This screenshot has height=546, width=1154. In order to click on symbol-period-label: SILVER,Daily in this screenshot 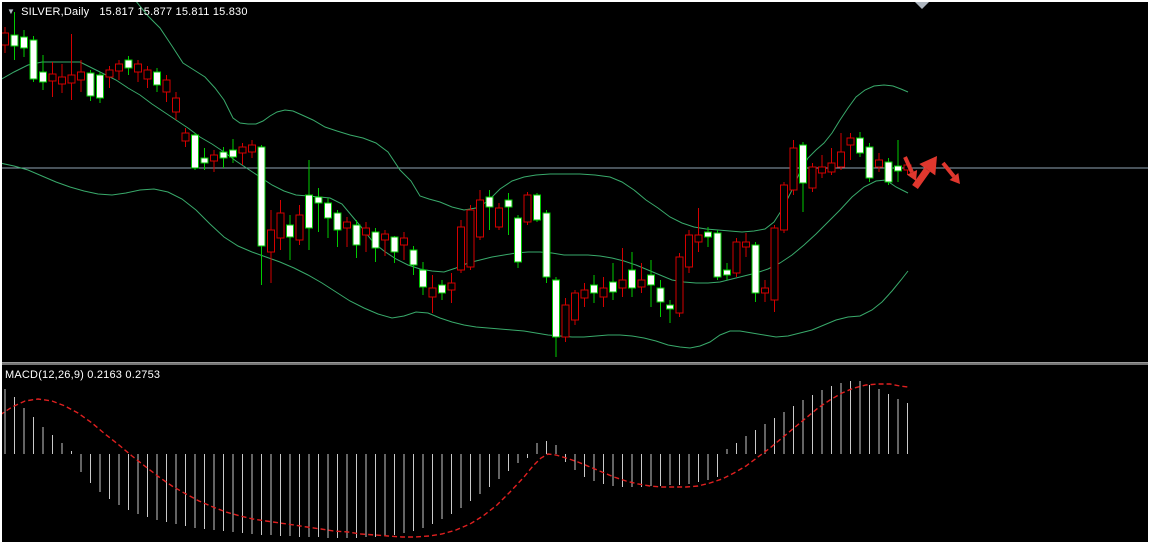, I will do `click(55, 12)`.